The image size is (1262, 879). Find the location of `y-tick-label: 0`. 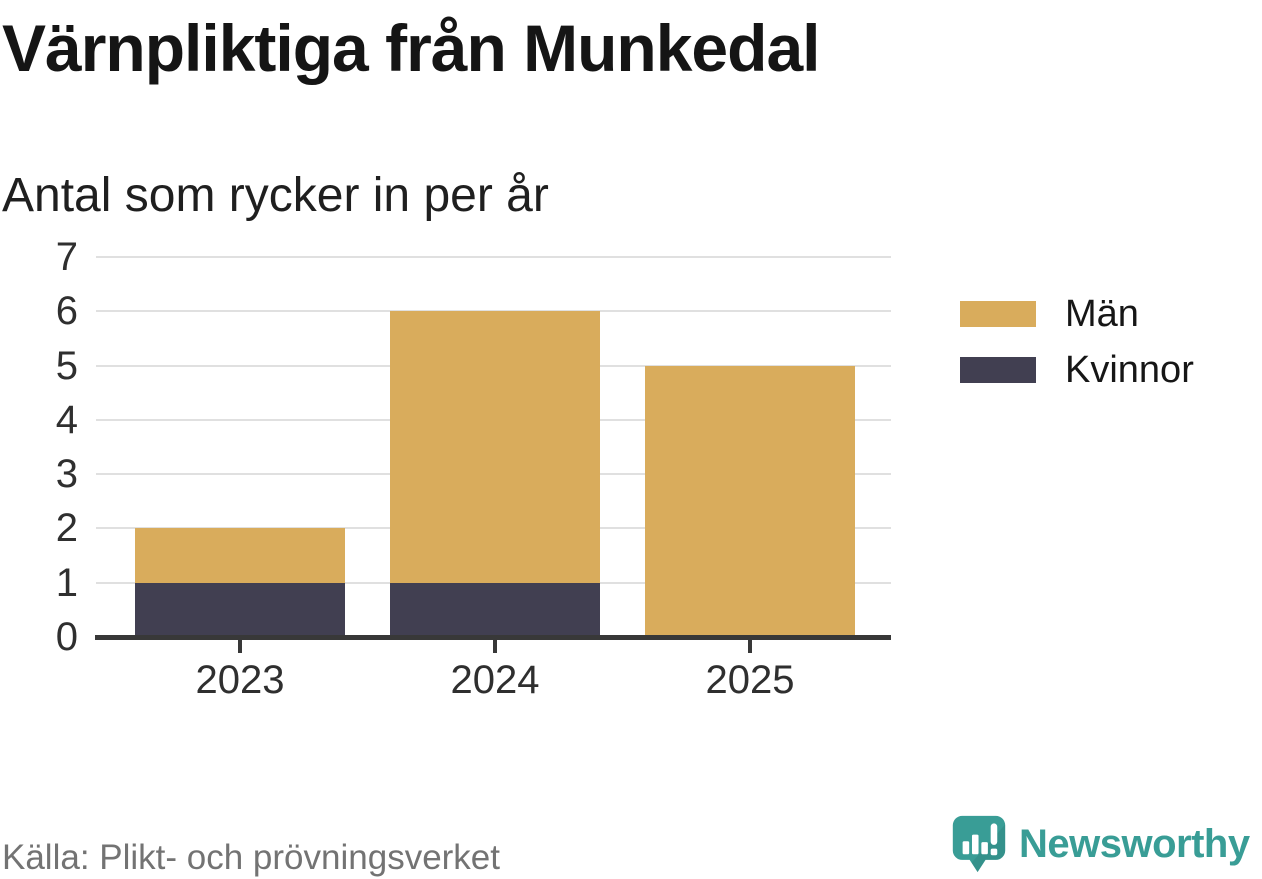

y-tick-label: 0 is located at coordinates (66, 637).